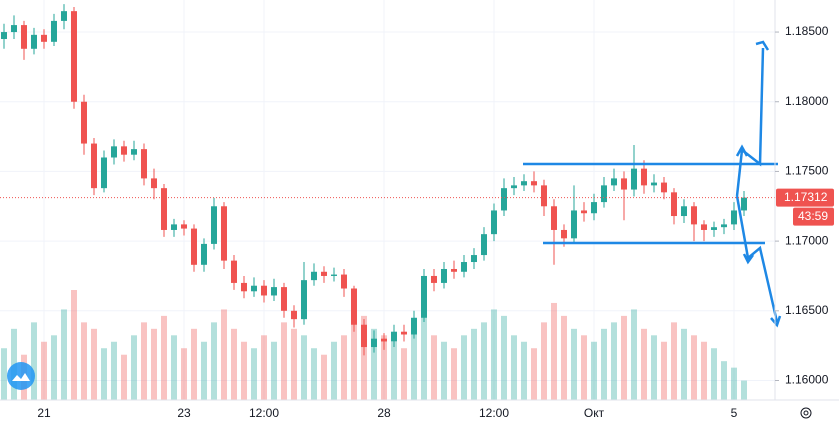  I want to click on up-arrow-head, so click(762, 45).